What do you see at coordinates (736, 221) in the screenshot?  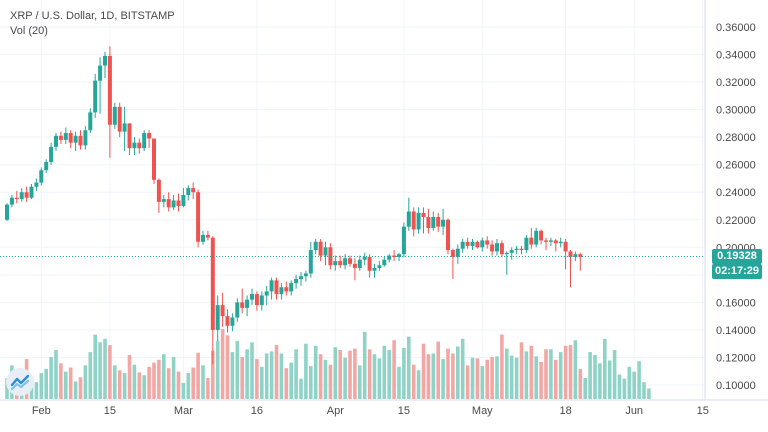 I see `price-axis-label: 0.22000` at bounding box center [736, 221].